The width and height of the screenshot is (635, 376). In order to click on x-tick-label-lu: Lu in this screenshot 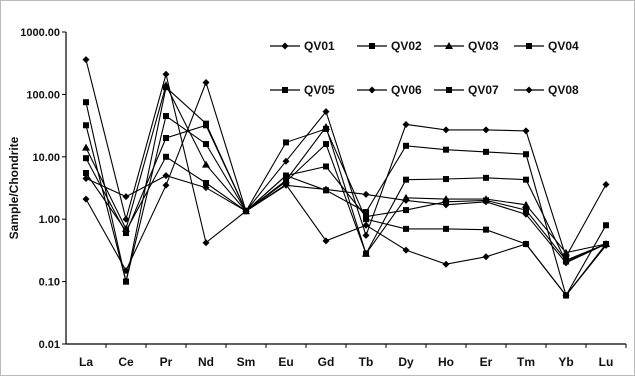, I will do `click(606, 362)`.